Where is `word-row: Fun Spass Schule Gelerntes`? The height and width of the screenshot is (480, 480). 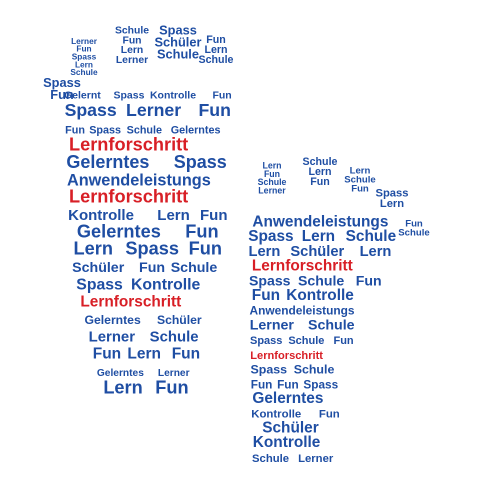
word-row: Fun Spass Schule Gelerntes is located at coordinates (142, 130).